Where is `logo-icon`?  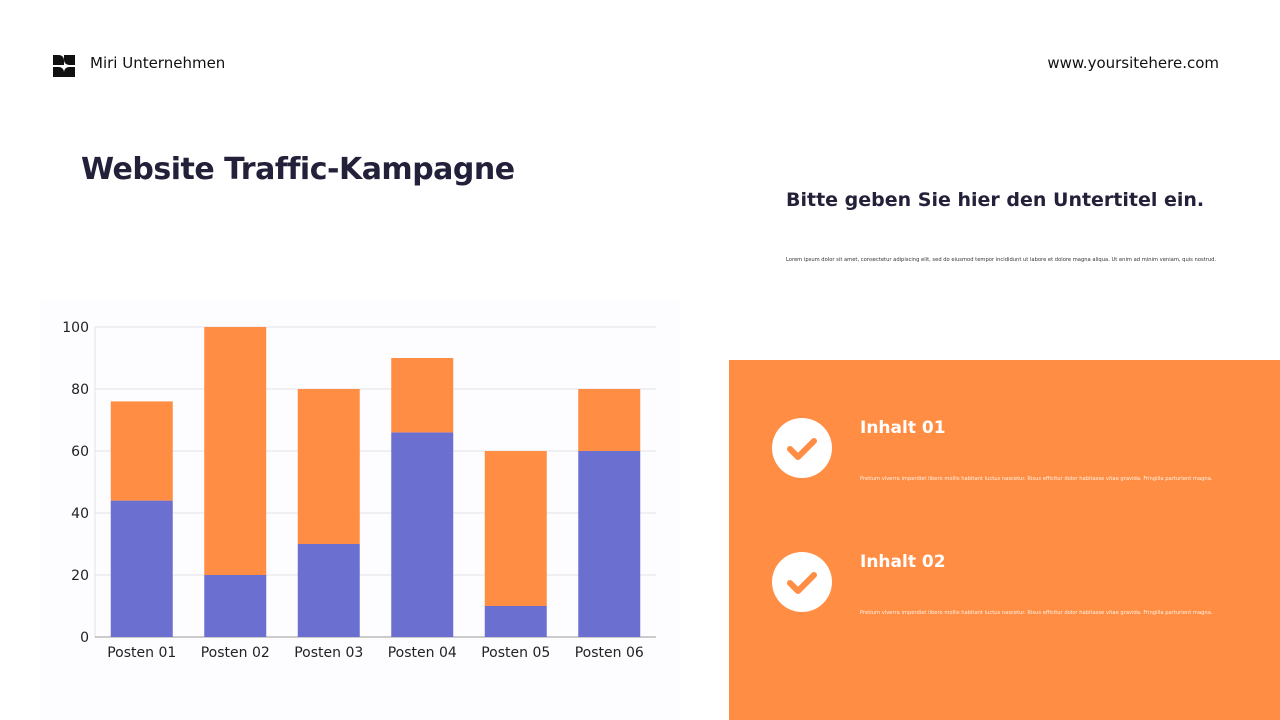 logo-icon is located at coordinates (64, 66).